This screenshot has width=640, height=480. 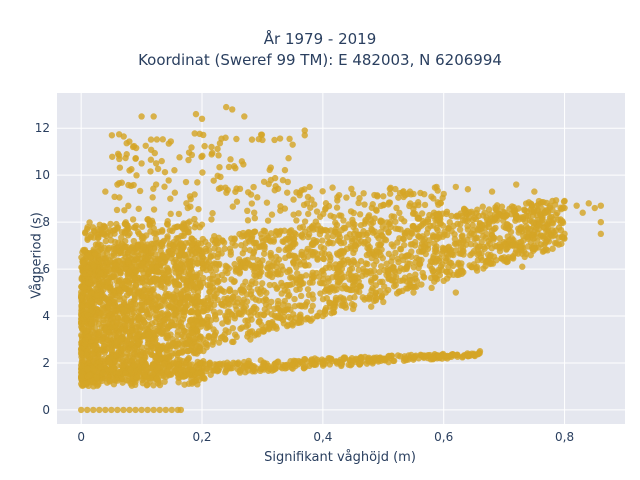 I want to click on y-tick-label: 8, so click(x=46, y=222).